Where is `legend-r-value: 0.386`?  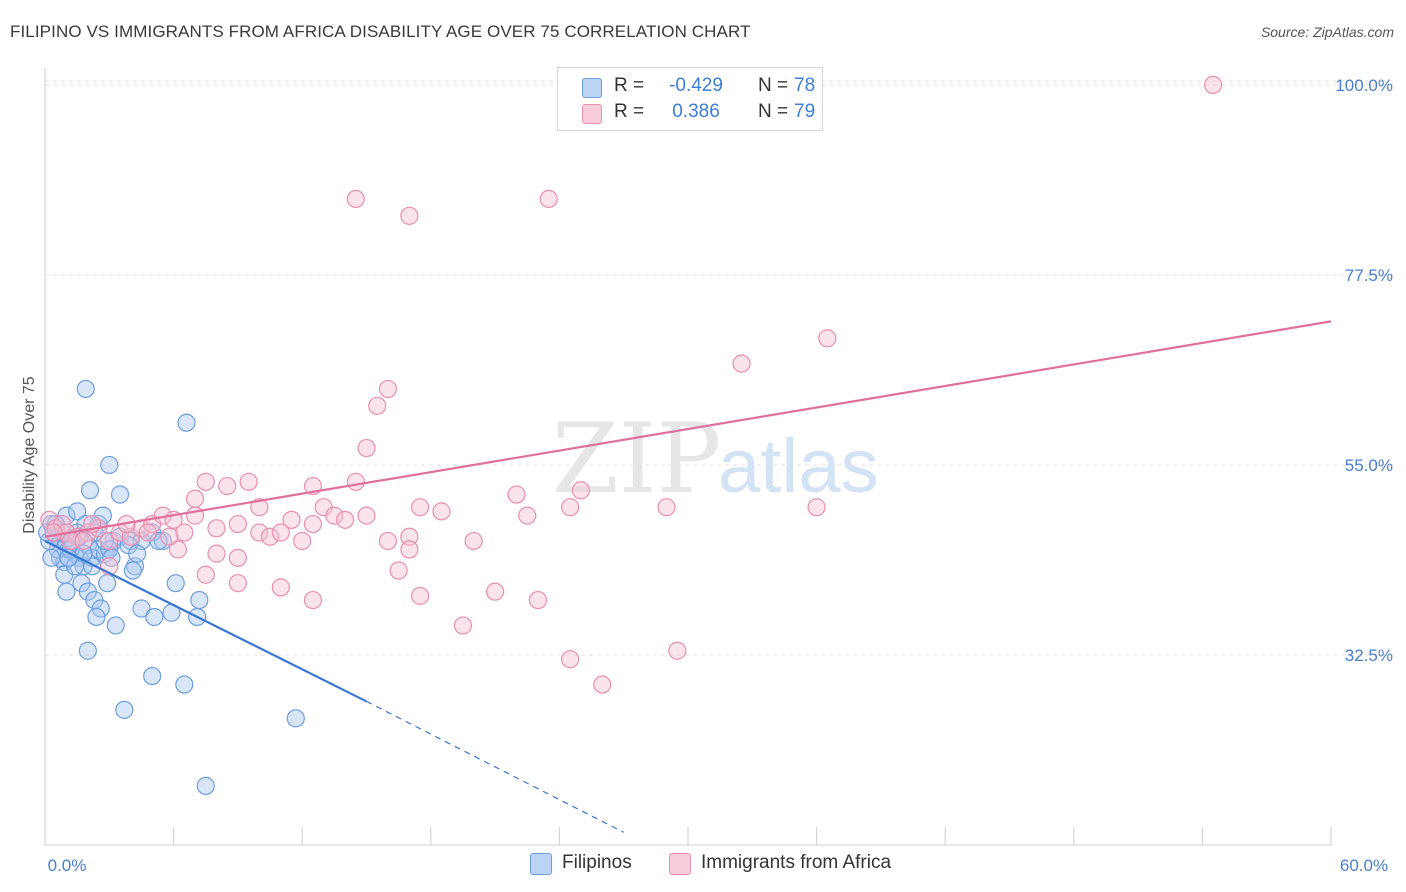 legend-r-value: 0.386 is located at coordinates (696, 111).